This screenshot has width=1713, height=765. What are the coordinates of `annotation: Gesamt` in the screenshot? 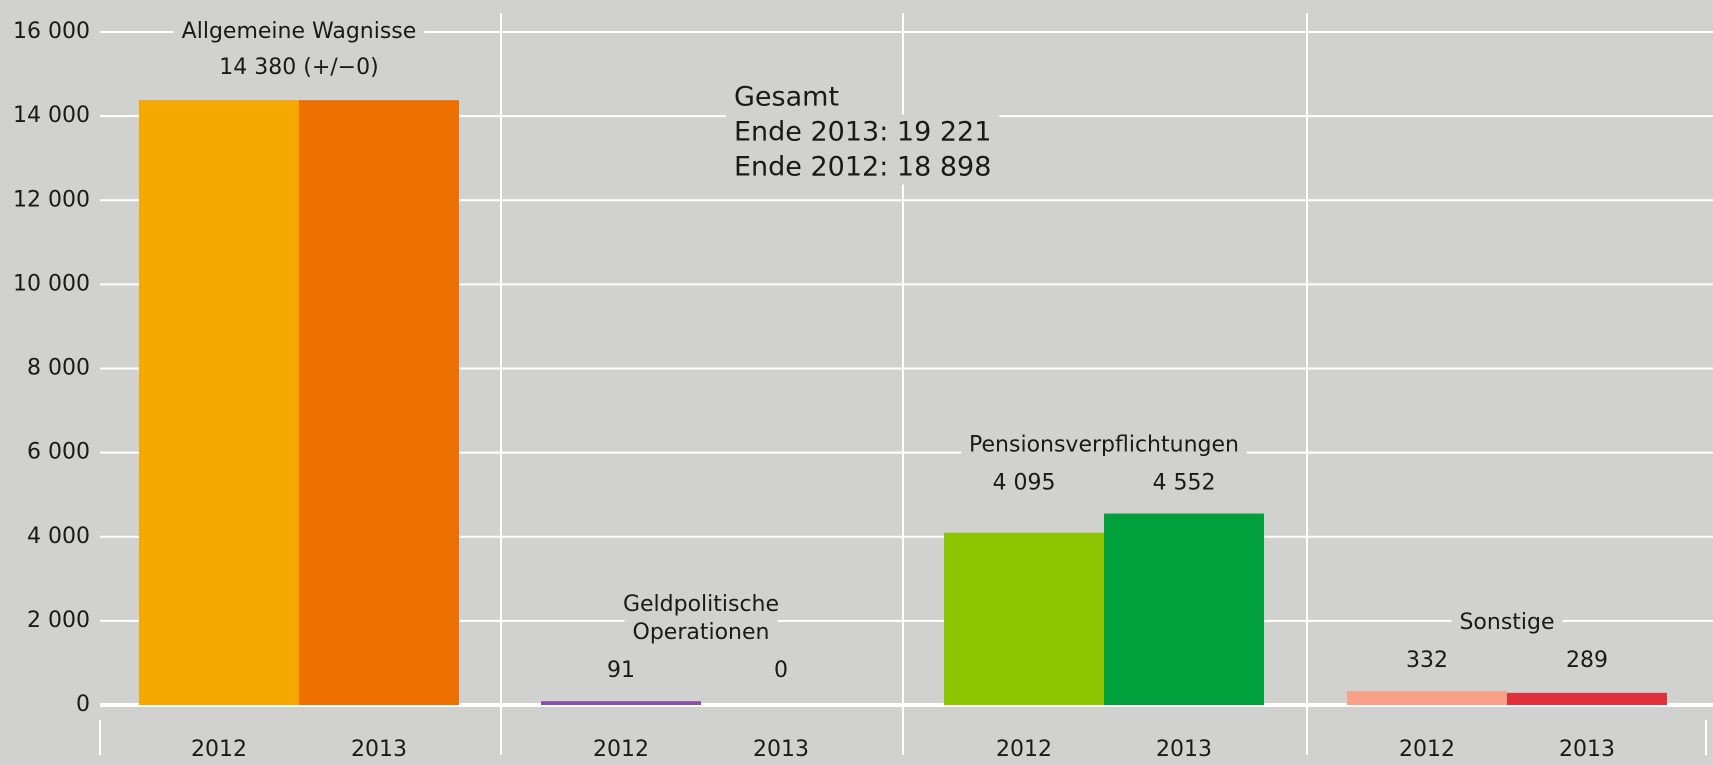 It's located at (786, 97).